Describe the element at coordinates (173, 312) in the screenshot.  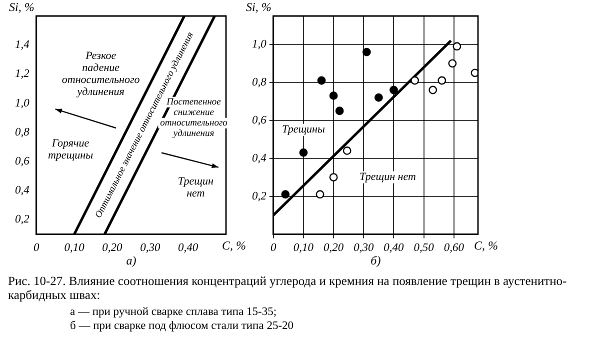
I see `text: а — при ручной сварке сплава типа 15-35;` at that location.